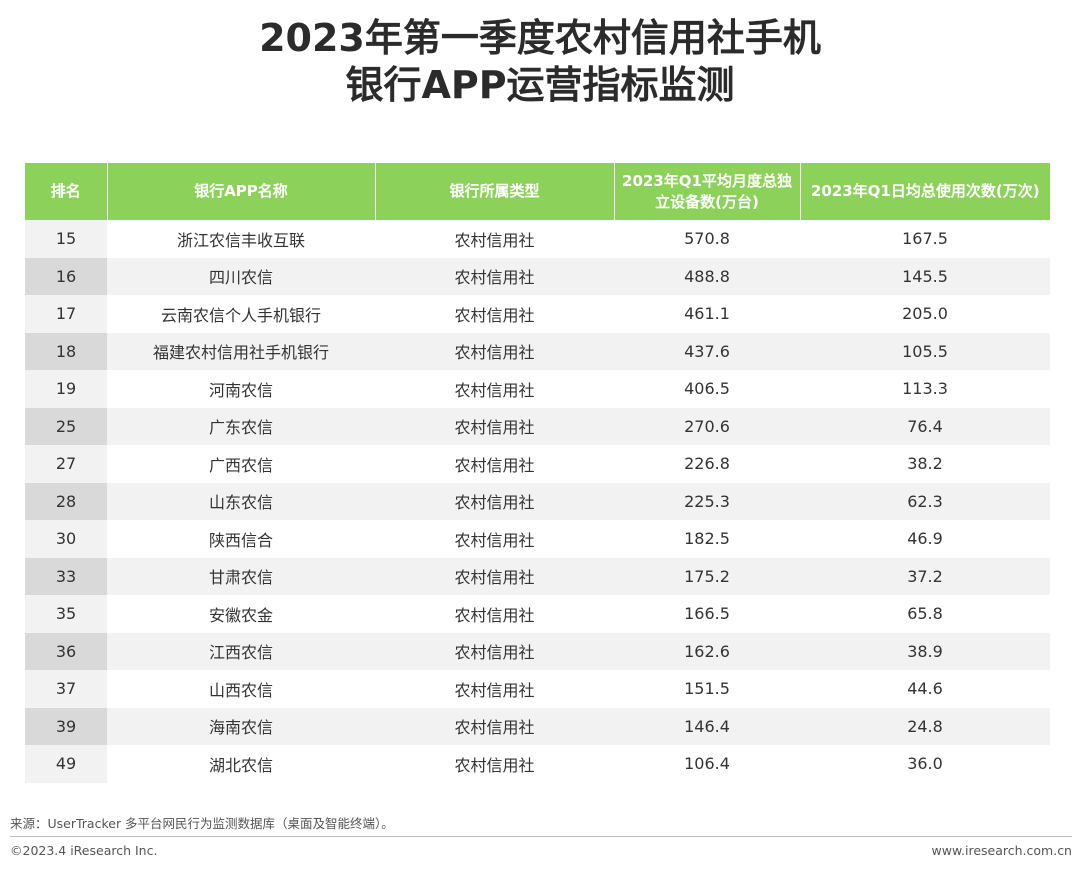 The height and width of the screenshot is (872, 1080). I want to click on cell-monthly-devices: 162.6, so click(707, 651).